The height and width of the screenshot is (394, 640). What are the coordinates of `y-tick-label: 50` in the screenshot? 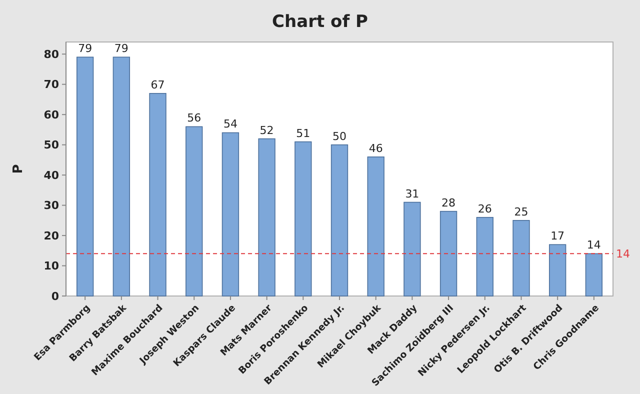 It's located at (52, 145).